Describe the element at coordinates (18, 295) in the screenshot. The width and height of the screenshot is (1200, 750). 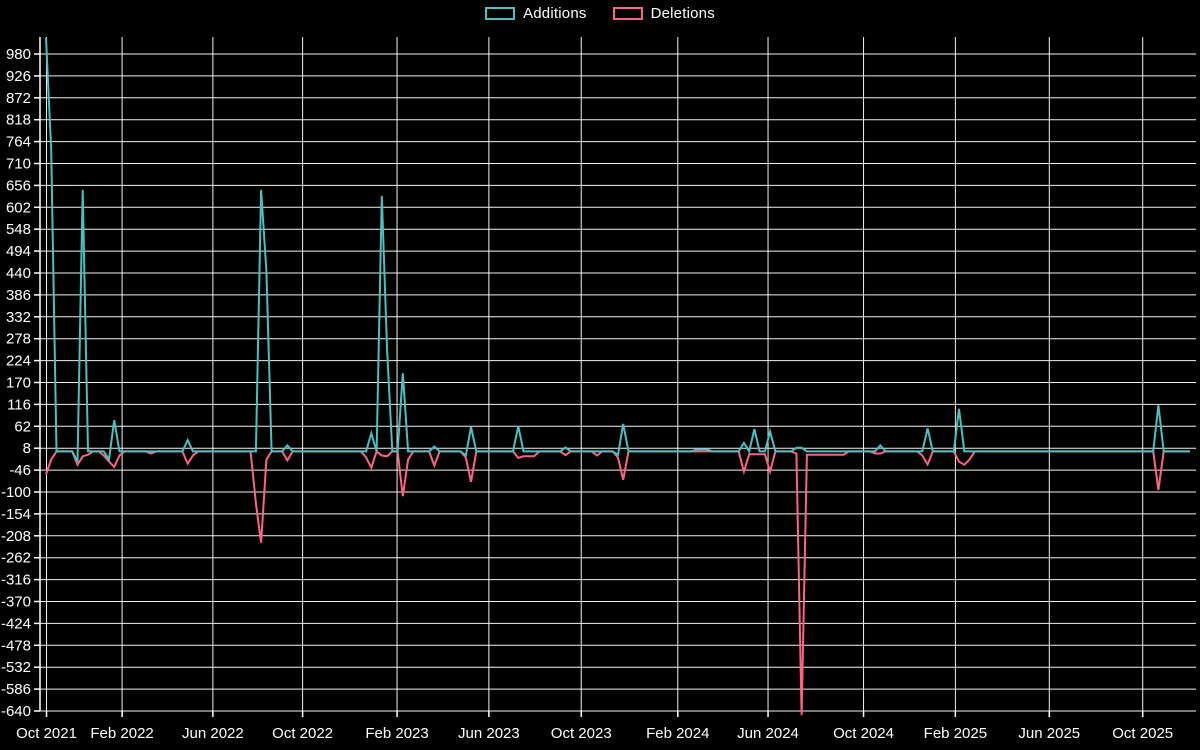
I see `y-tick-label: 386` at that location.